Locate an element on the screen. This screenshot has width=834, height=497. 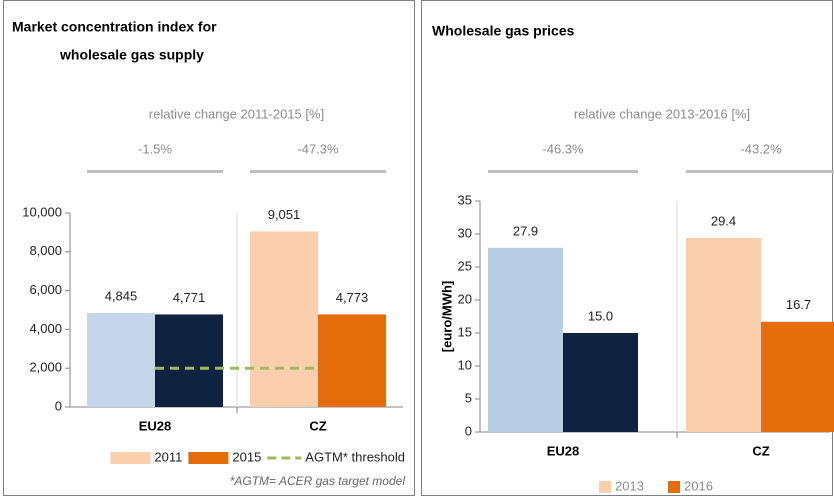
change-label: -46.3% is located at coordinates (563, 148).